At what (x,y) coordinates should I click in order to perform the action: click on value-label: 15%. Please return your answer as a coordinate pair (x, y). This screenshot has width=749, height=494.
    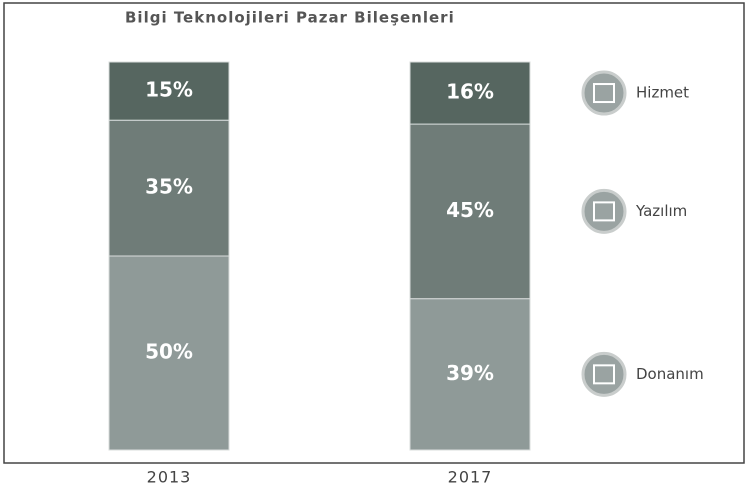
    Looking at the image, I should click on (169, 90).